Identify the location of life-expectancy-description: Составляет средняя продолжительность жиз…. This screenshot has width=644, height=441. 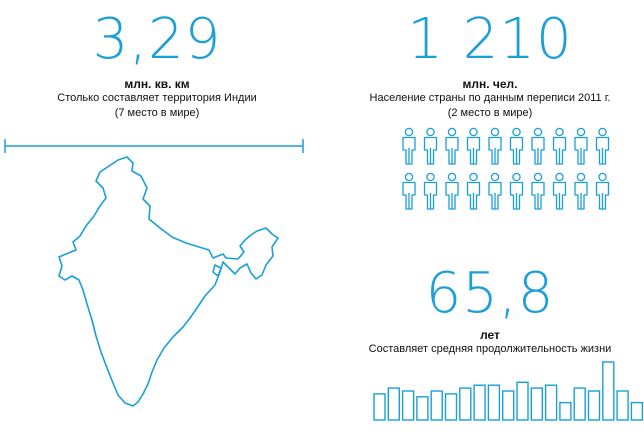
(490, 349).